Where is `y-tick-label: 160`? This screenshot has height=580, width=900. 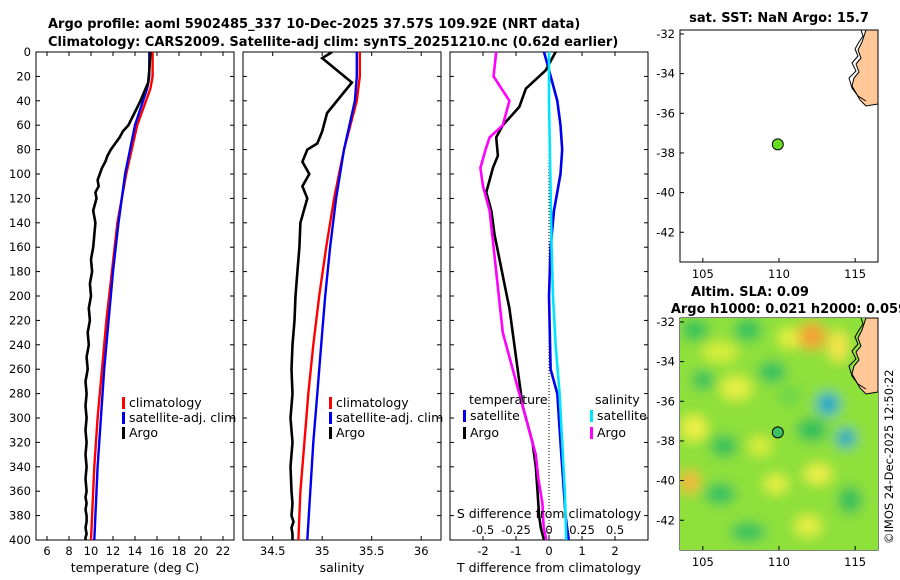 y-tick-label: 160 is located at coordinates (20, 247).